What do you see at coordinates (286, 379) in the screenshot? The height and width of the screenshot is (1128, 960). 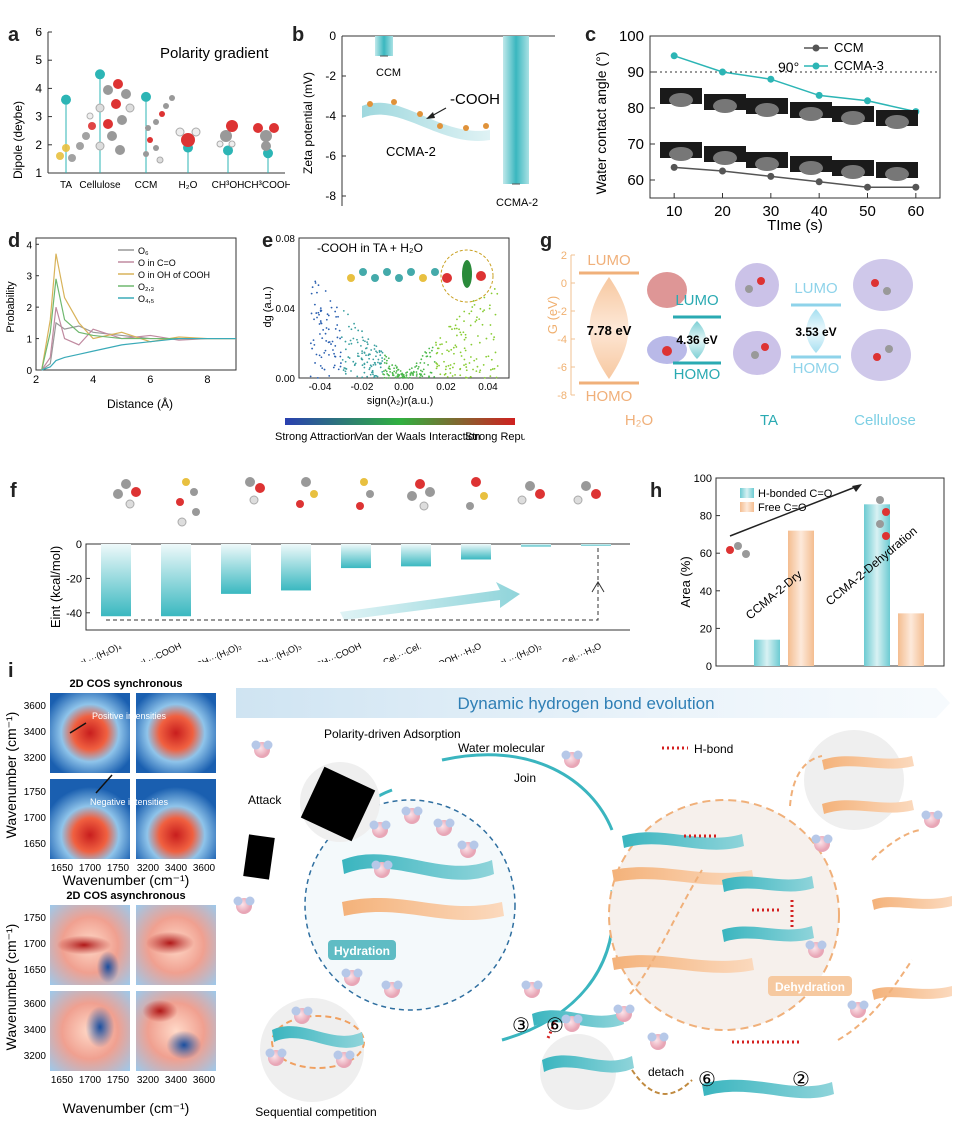 I see `panel-e-ytick: 0.00` at bounding box center [286, 379].